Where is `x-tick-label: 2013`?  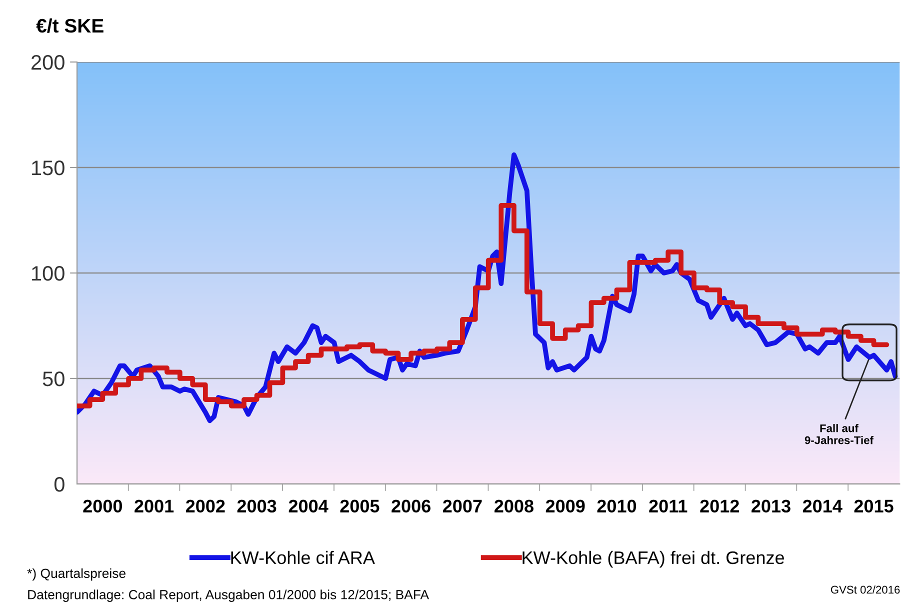 x-tick-label: 2013 is located at coordinates (771, 506).